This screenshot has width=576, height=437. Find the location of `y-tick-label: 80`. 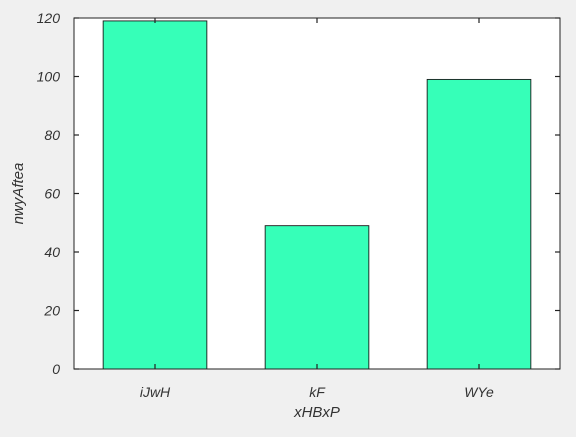

y-tick-label: 80 is located at coordinates (52, 135).